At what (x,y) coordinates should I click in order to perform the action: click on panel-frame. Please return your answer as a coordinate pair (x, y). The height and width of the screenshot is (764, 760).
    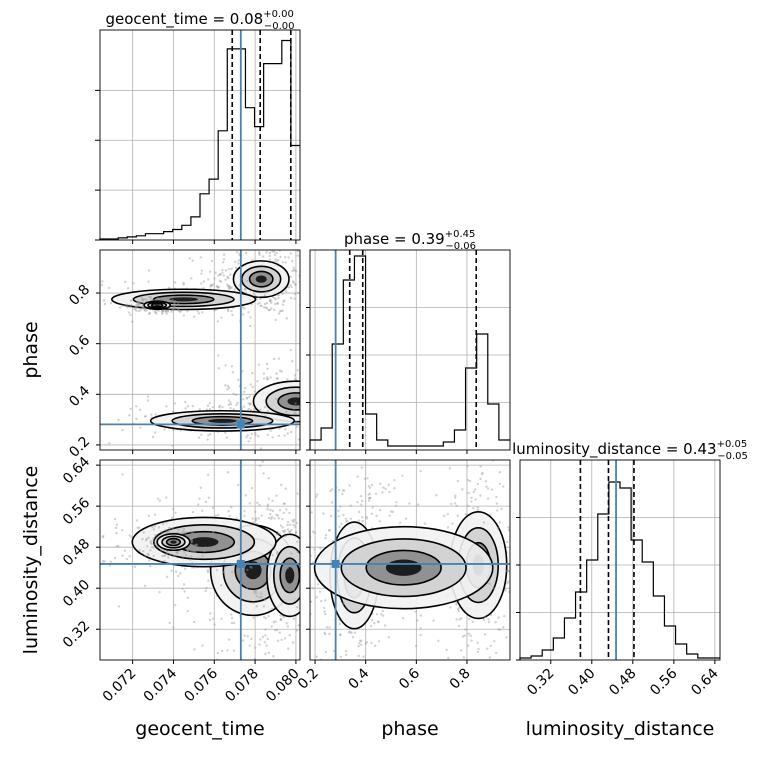
    Looking at the image, I should click on (200, 135).